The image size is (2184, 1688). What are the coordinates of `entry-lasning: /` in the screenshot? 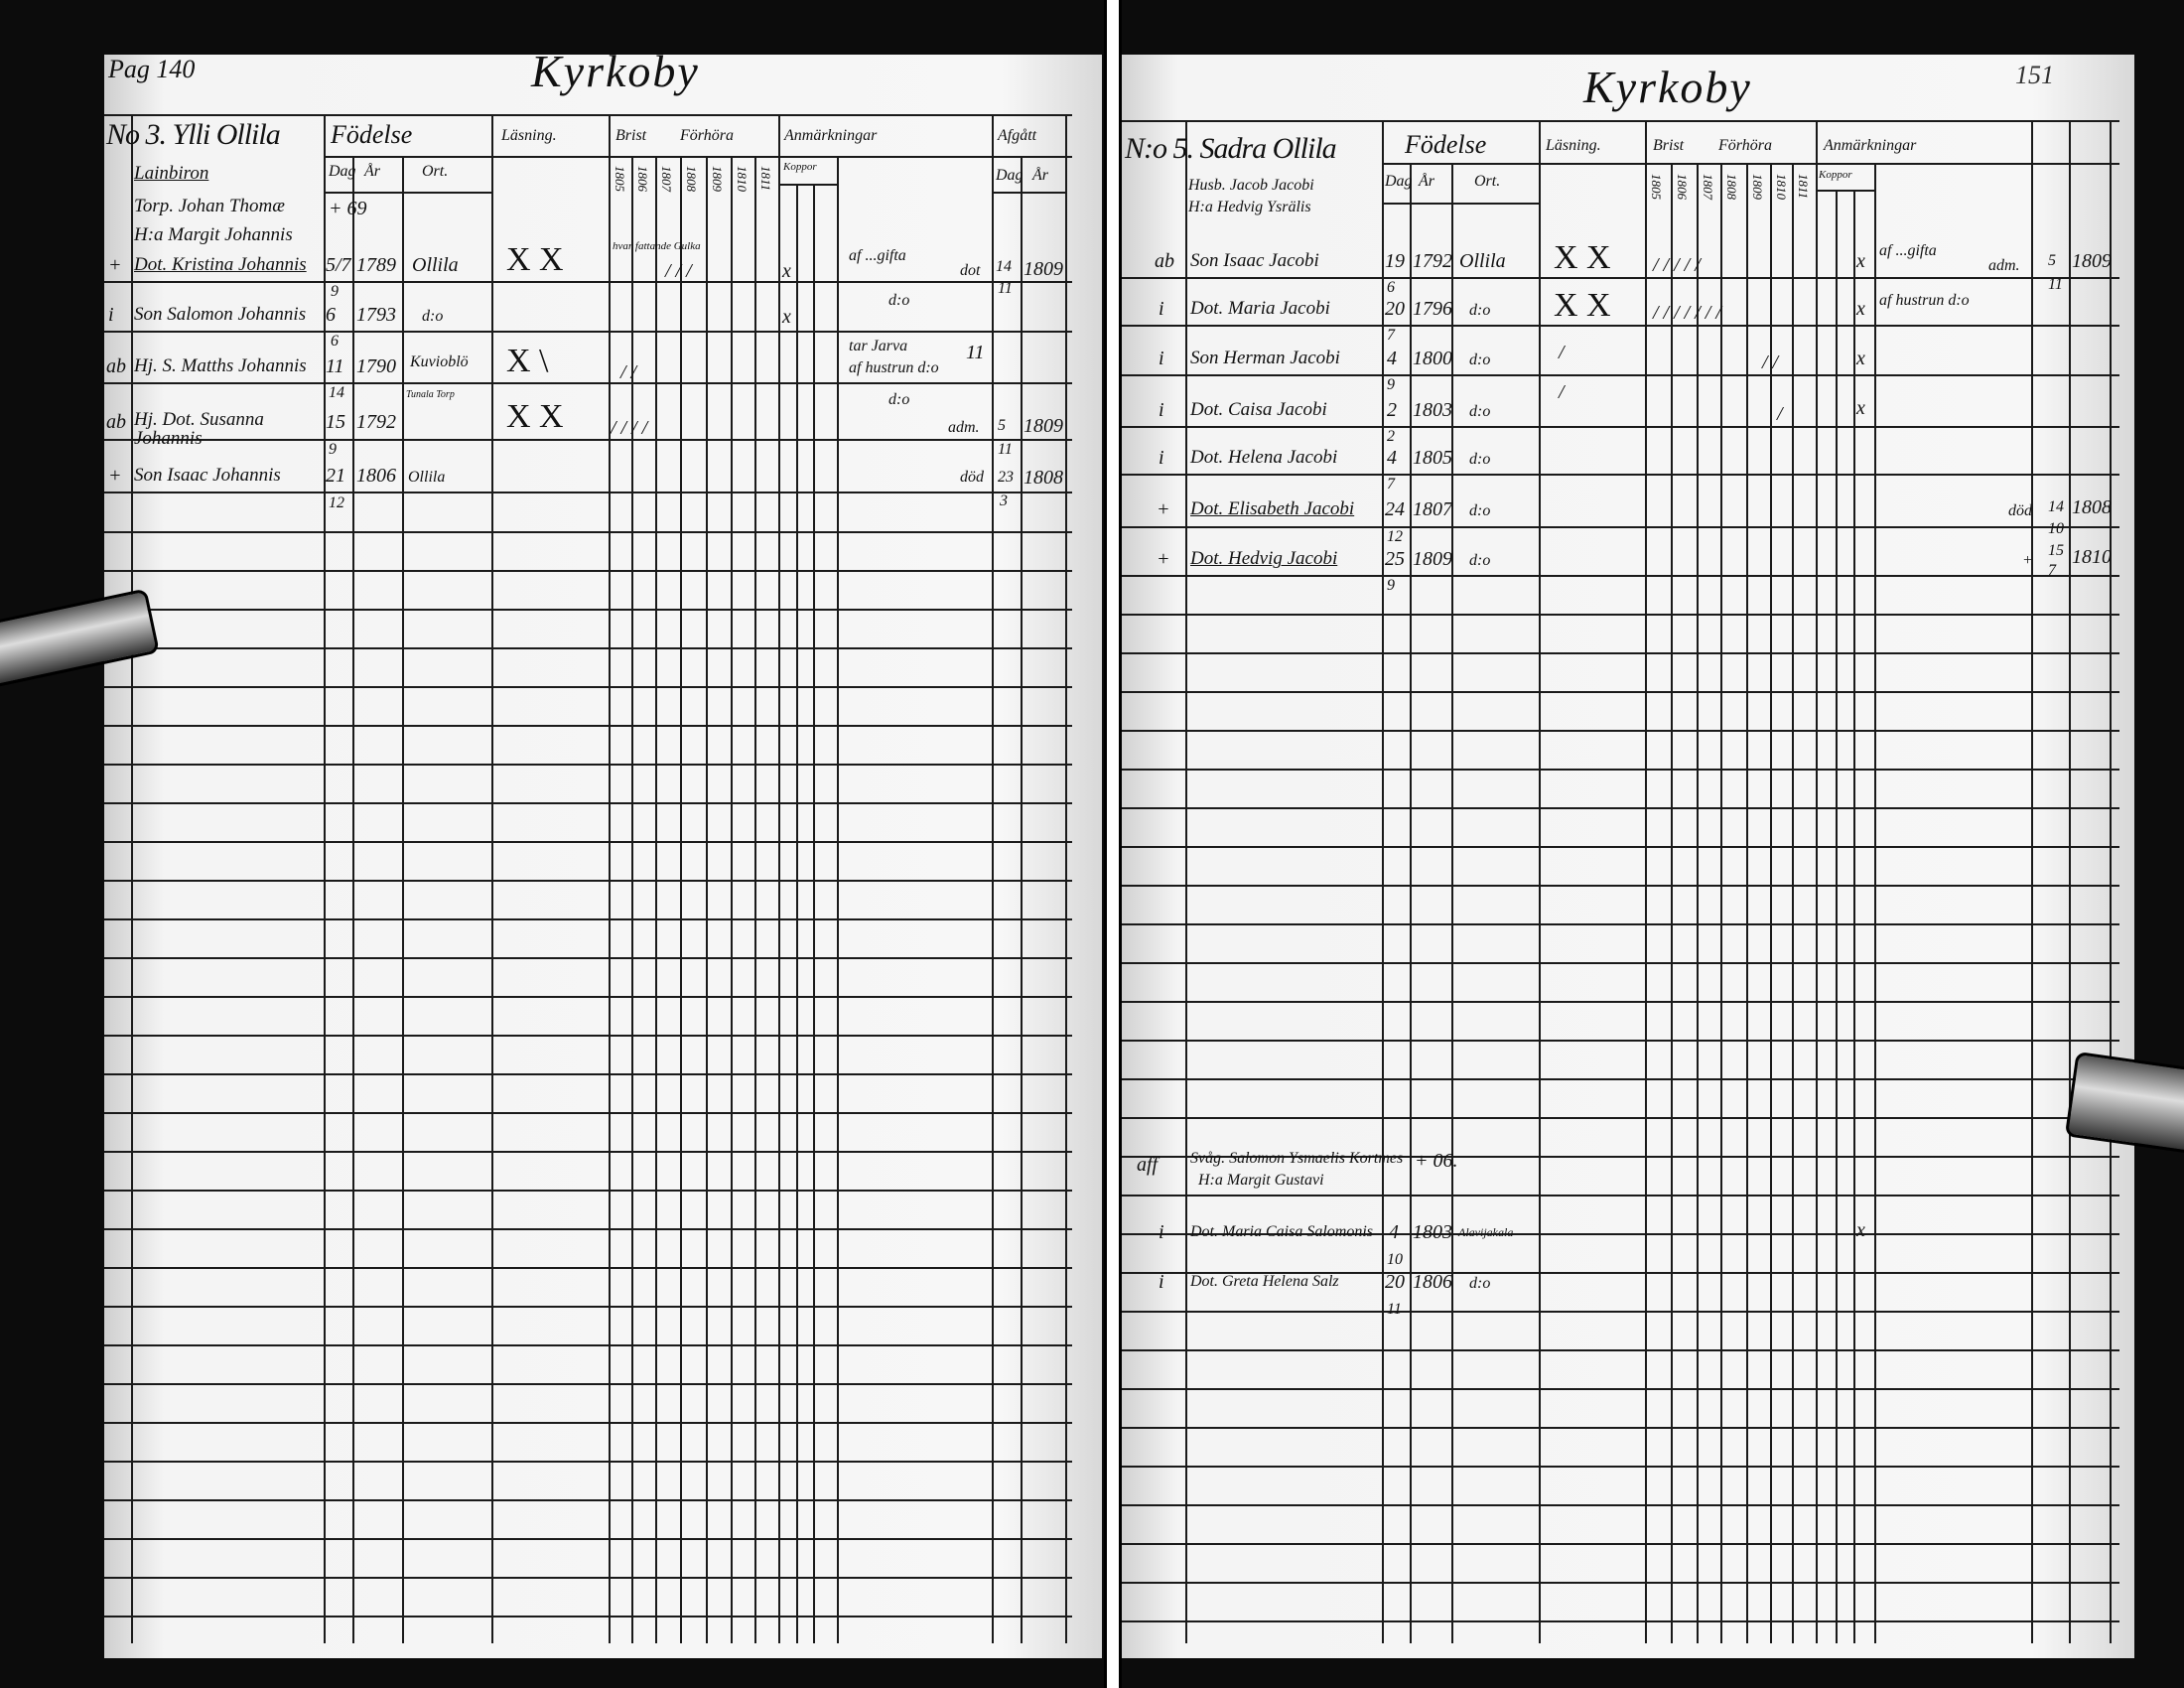 It's located at (1562, 392).